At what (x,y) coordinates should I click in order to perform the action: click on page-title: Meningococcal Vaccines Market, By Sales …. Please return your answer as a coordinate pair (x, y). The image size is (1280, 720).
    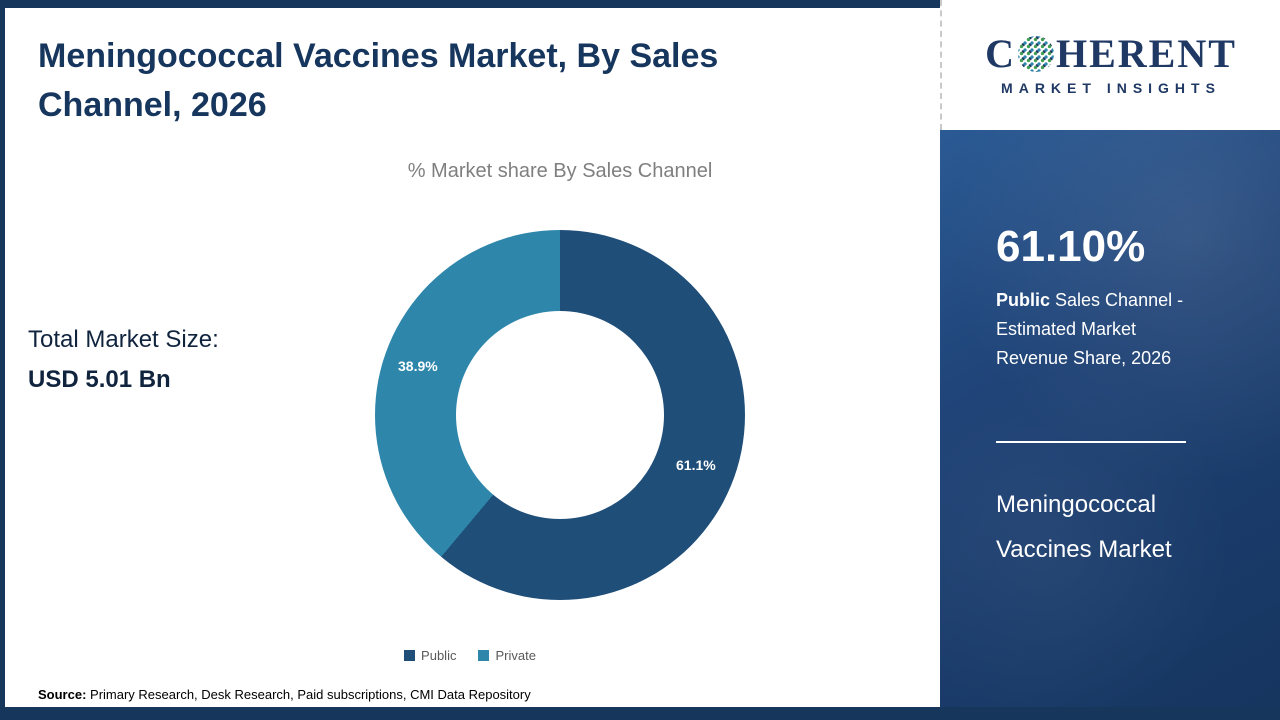
    Looking at the image, I should click on (378, 81).